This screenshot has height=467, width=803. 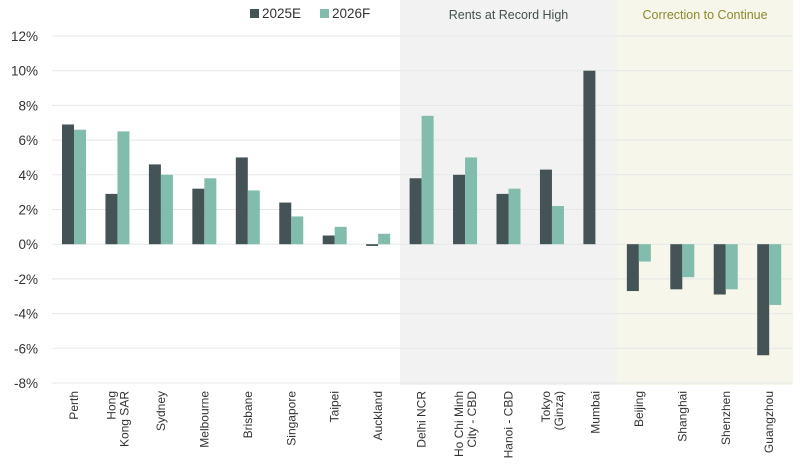 I want to click on x-tick-label: Shenzhen, so click(x=726, y=418).